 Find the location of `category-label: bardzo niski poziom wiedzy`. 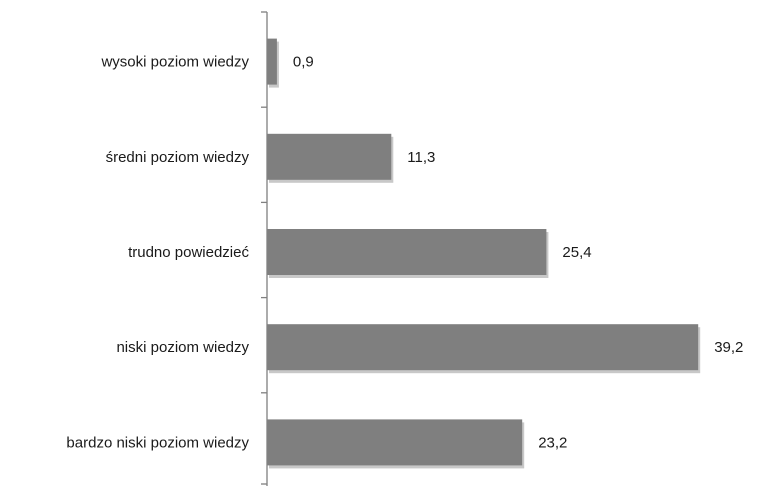

category-label: bardzo niski poziom wiedzy is located at coordinates (157, 442).